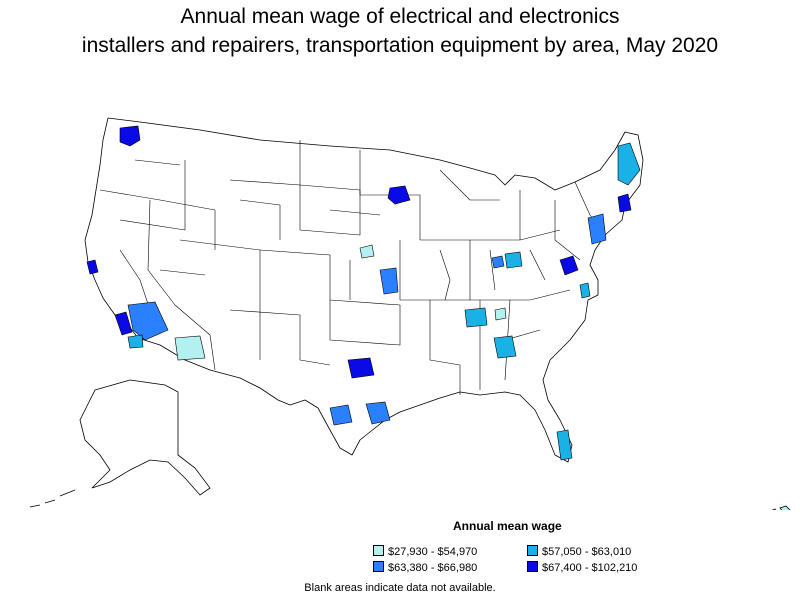 The width and height of the screenshot is (800, 600). I want to click on legend-item-2: $57,050 - $63,010, so click(579, 552).